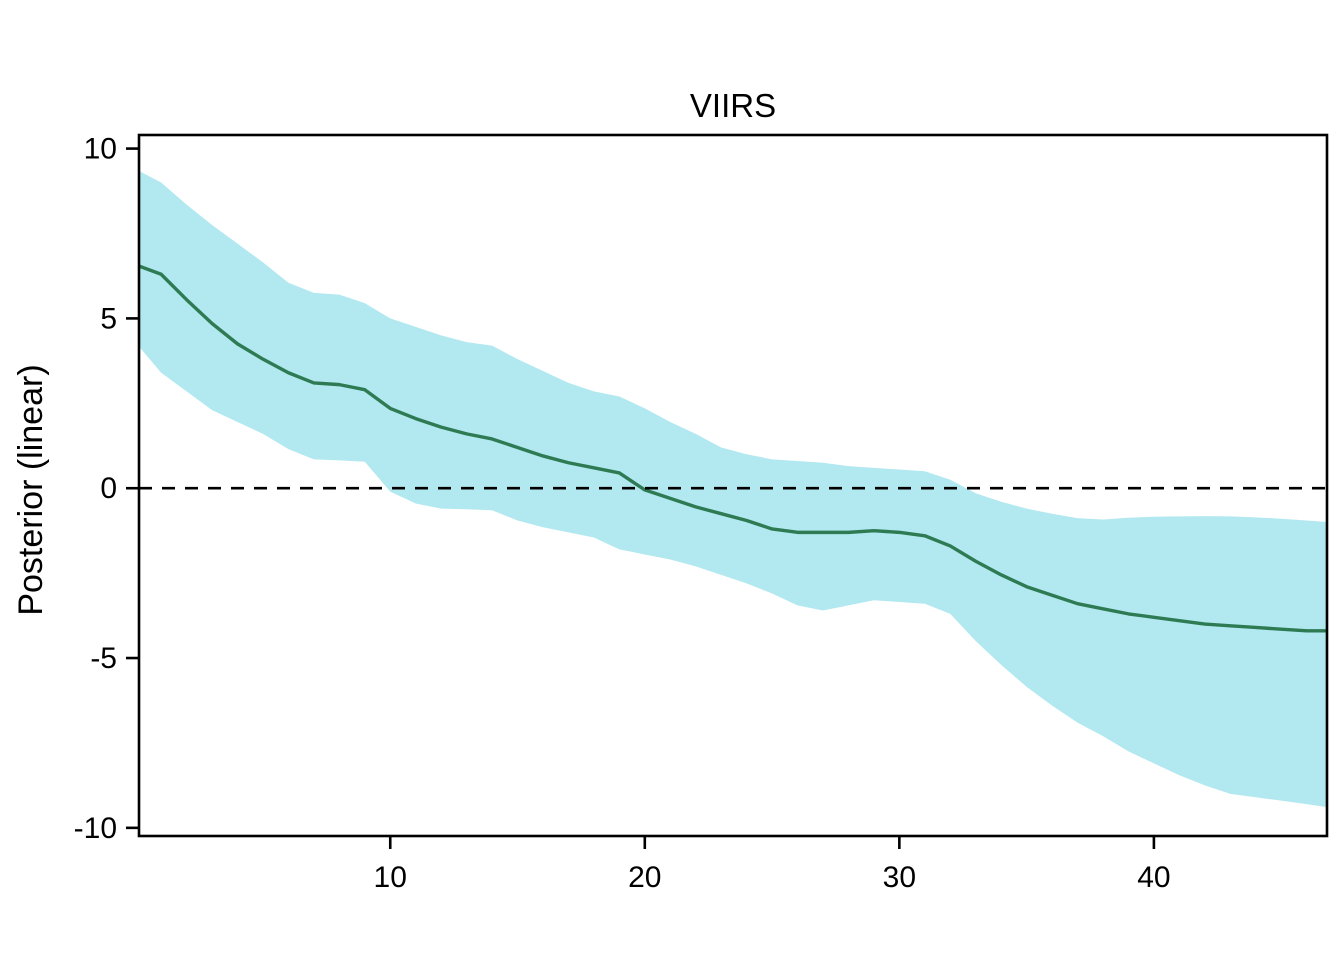 The width and height of the screenshot is (1344, 965). What do you see at coordinates (108, 318) in the screenshot?
I see `y-tick-label: 5` at bounding box center [108, 318].